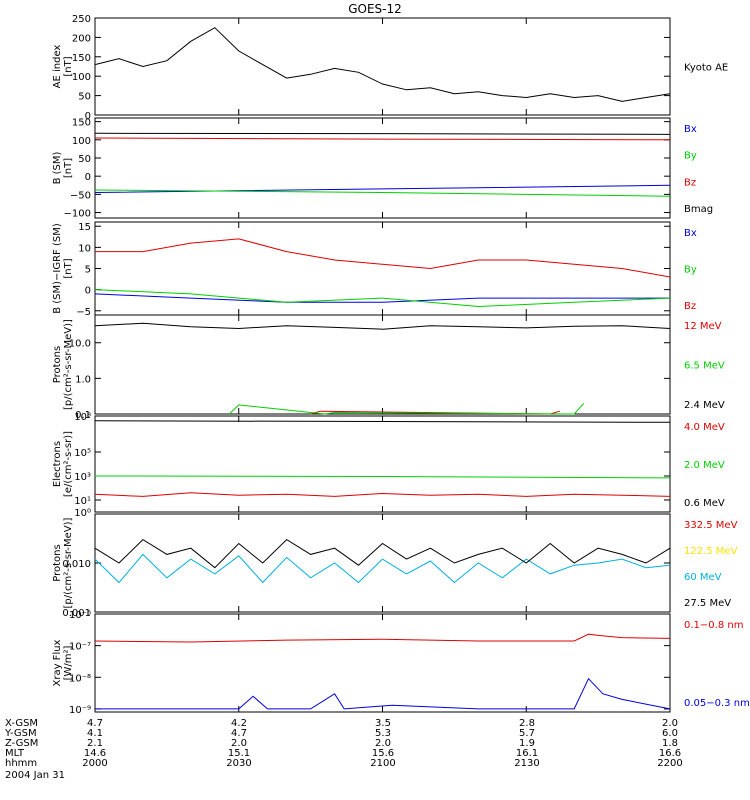 Image resolution: width=750 pixels, height=800 pixels. Describe the element at coordinates (707, 603) in the screenshot. I see `legend-entry: 27.5 MeV` at that location.